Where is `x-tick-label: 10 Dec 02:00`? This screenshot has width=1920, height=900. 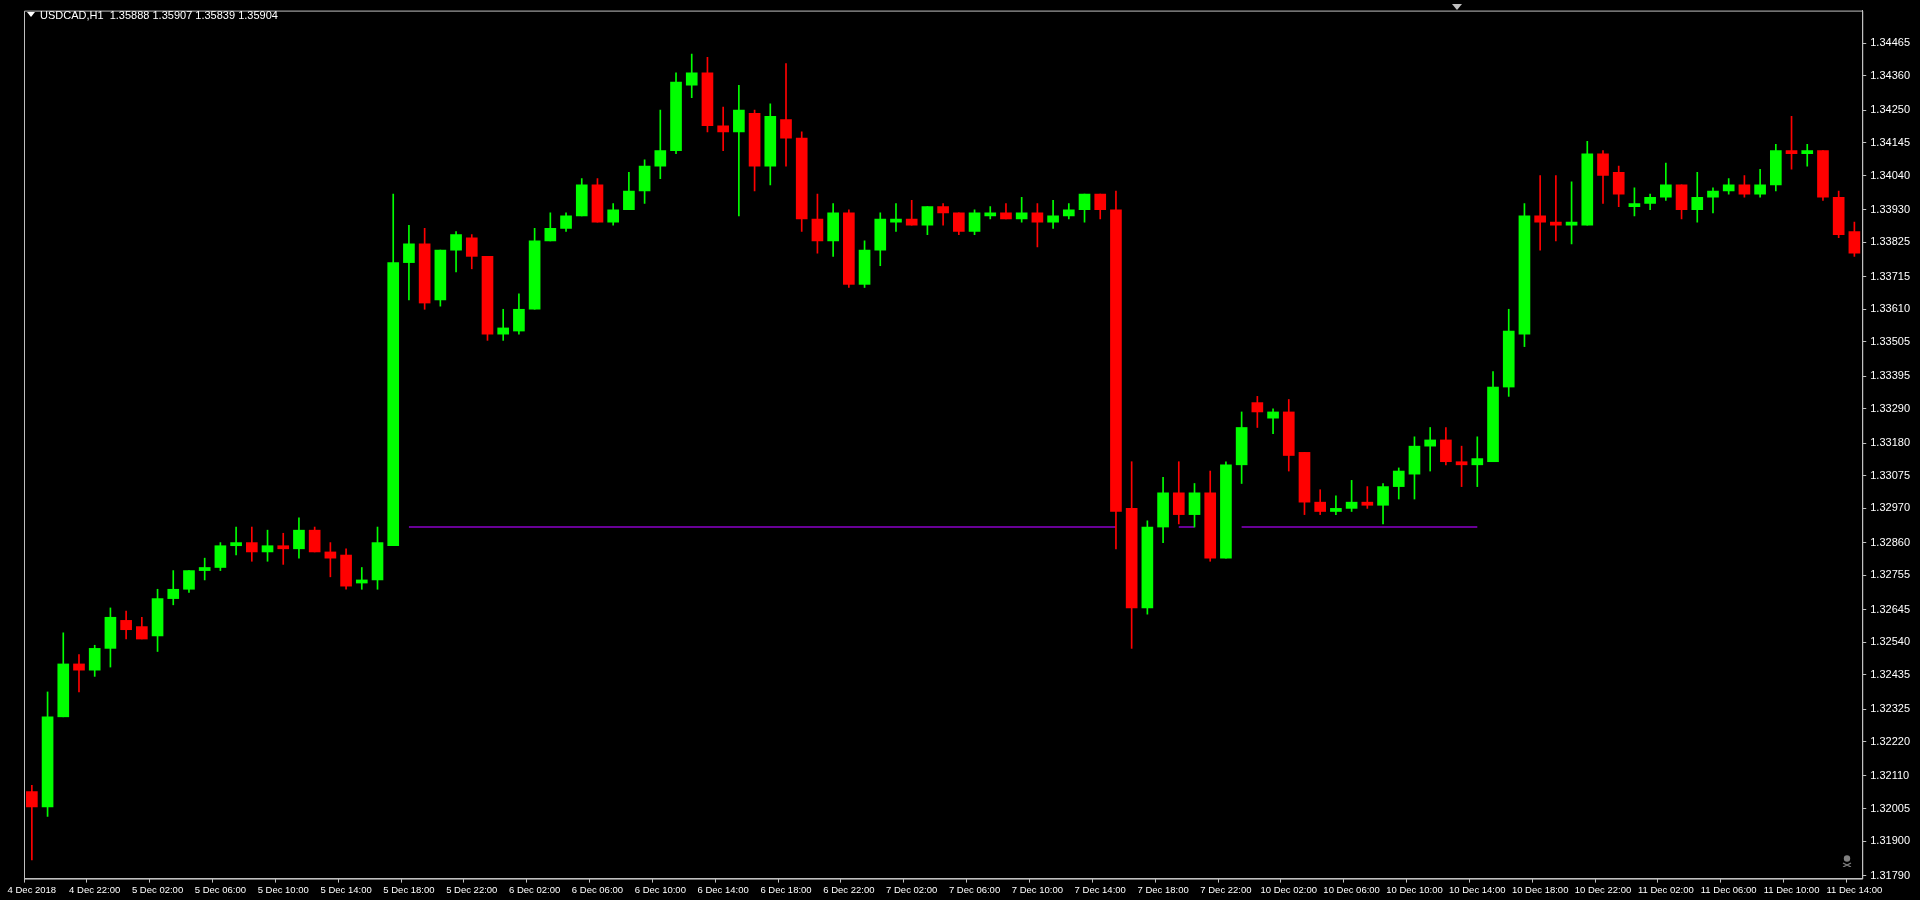
x-tick-label: 10 Dec 02:00 is located at coordinates (1289, 889).